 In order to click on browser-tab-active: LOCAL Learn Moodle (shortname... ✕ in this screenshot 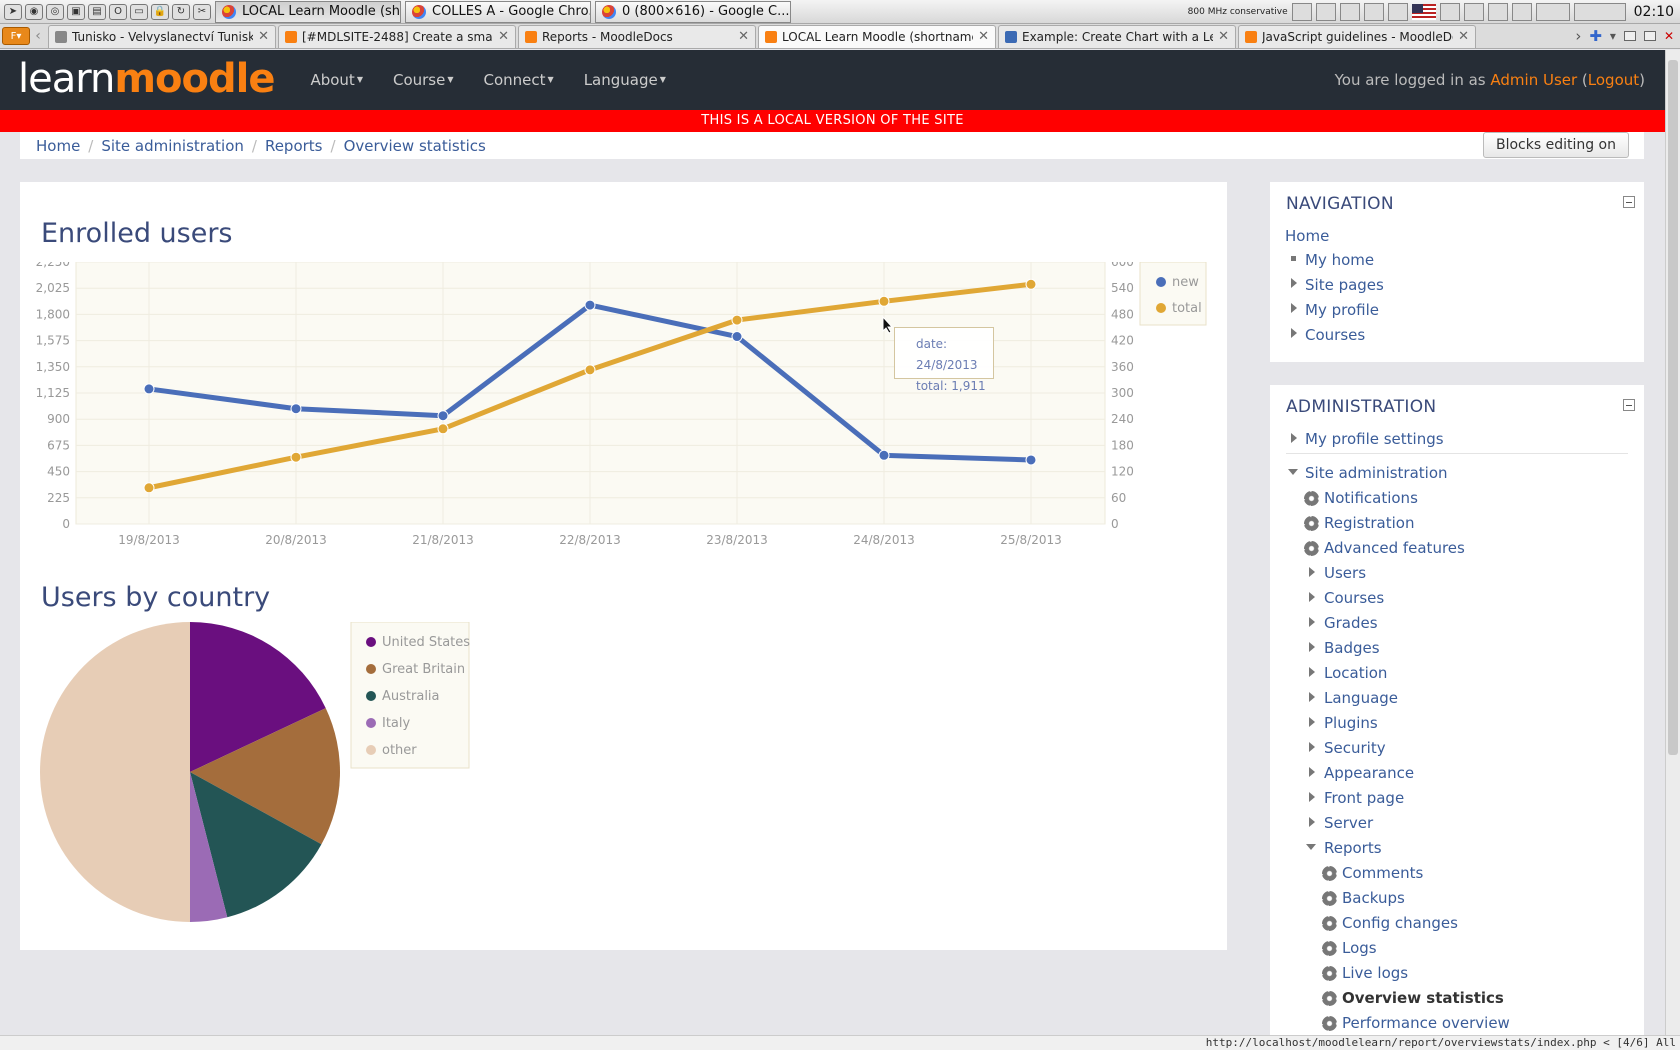, I will do `click(877, 36)`.